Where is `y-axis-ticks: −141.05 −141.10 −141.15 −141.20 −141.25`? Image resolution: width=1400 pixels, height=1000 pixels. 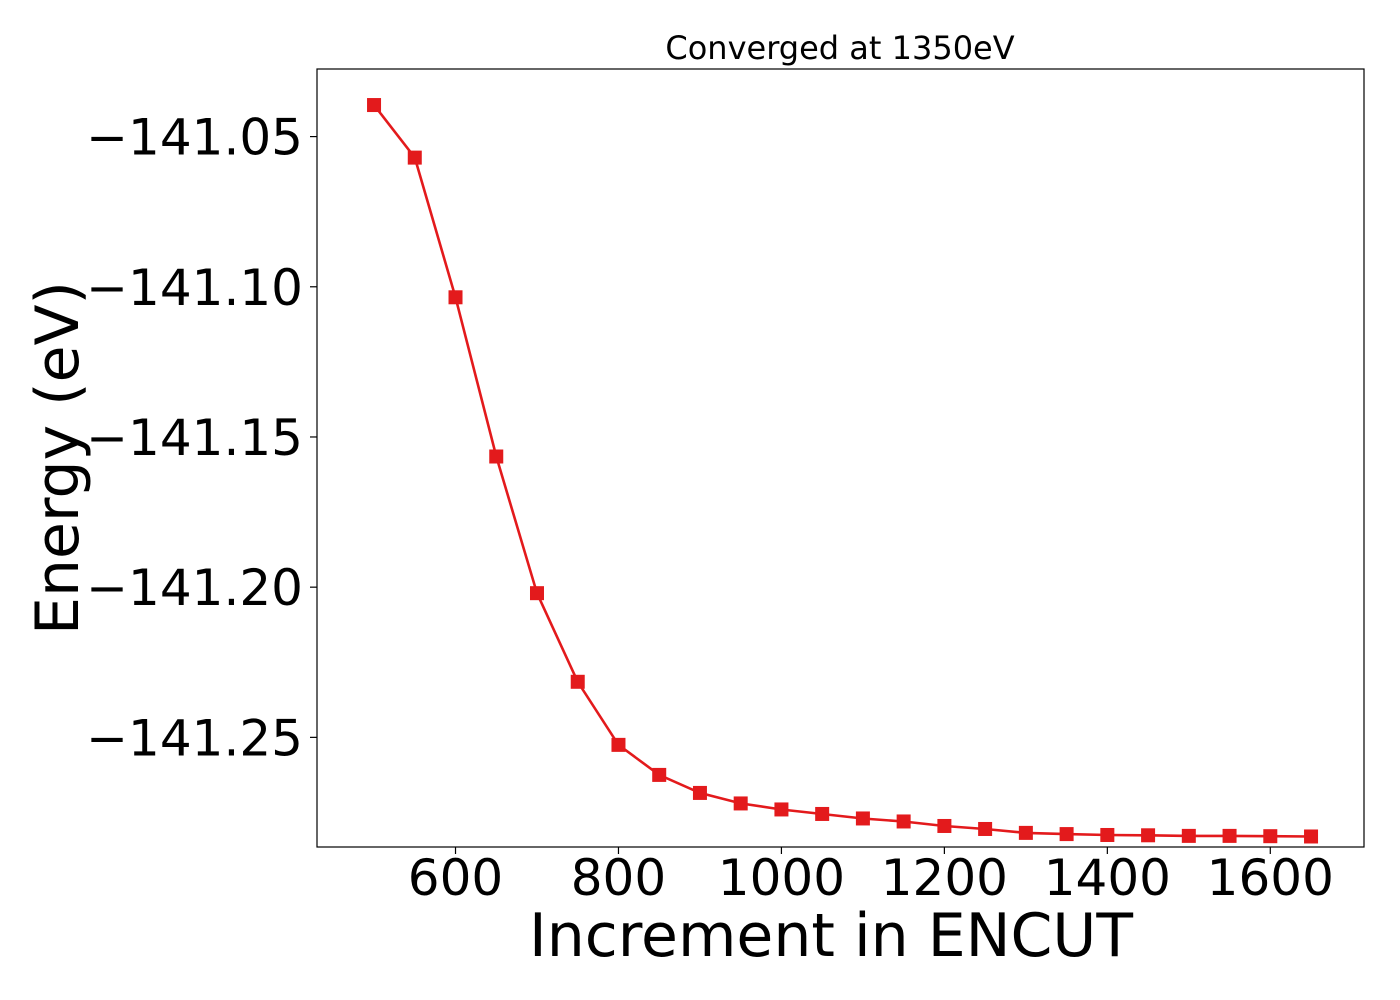 y-axis-ticks: −141.05 −141.10 −141.15 −141.20 −141.25 is located at coordinates (201, 438).